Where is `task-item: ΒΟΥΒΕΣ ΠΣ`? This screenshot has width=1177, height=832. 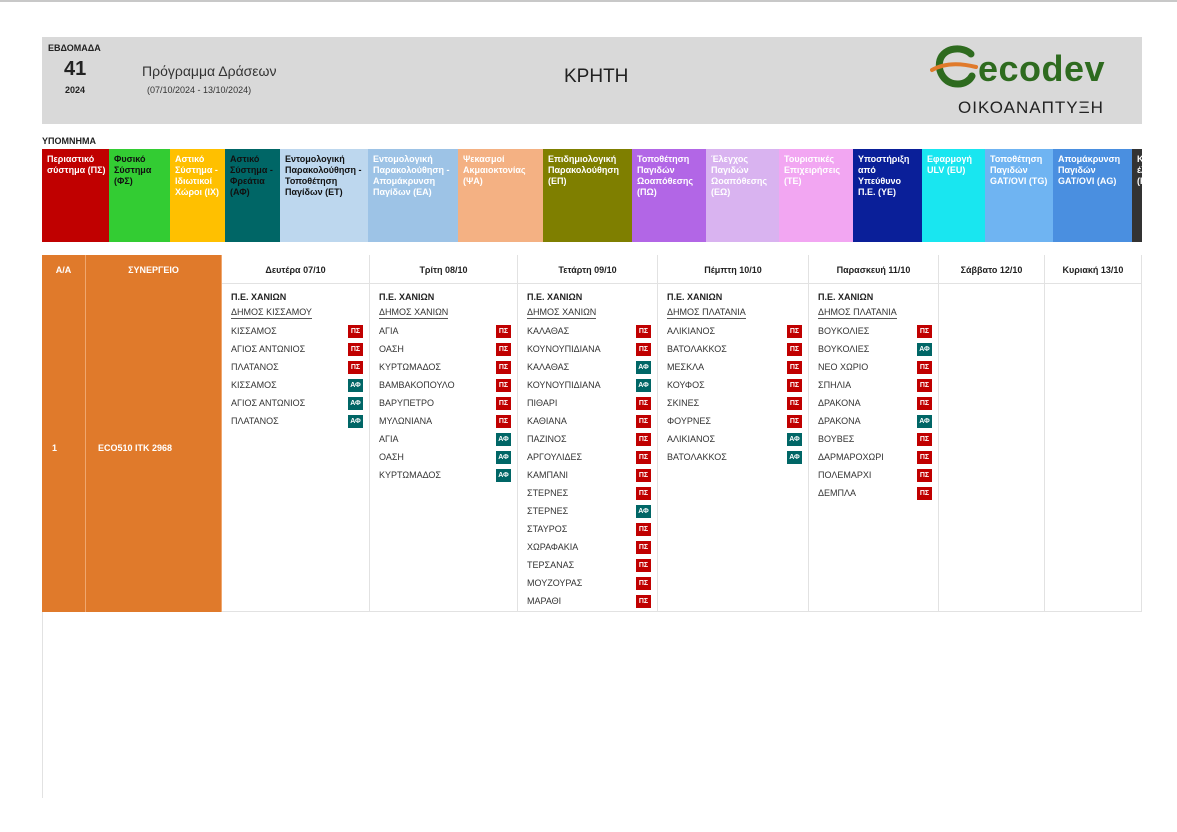
task-item: ΒΟΥΒΕΣ ΠΣ is located at coordinates (875, 439).